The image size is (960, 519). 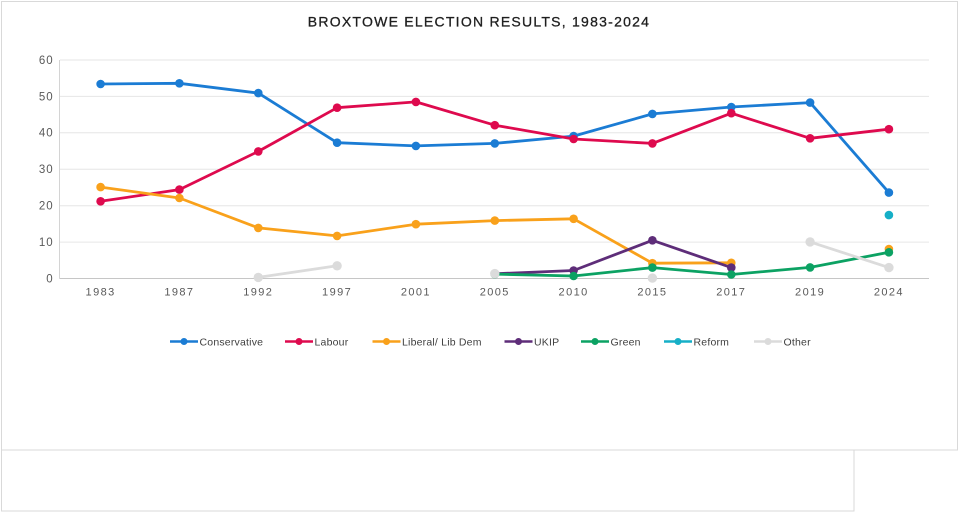 I want to click on svg-text: 2024, so click(x=889, y=293).